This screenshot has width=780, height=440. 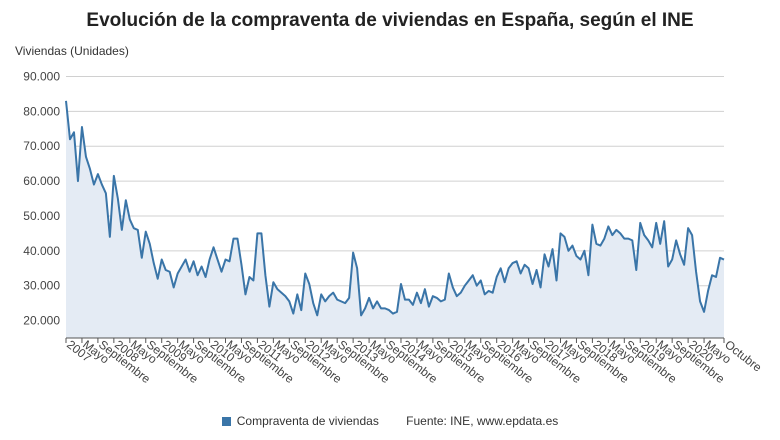 What do you see at coordinates (41, 181) in the screenshot?
I see `y-tick-label: 60.000` at bounding box center [41, 181].